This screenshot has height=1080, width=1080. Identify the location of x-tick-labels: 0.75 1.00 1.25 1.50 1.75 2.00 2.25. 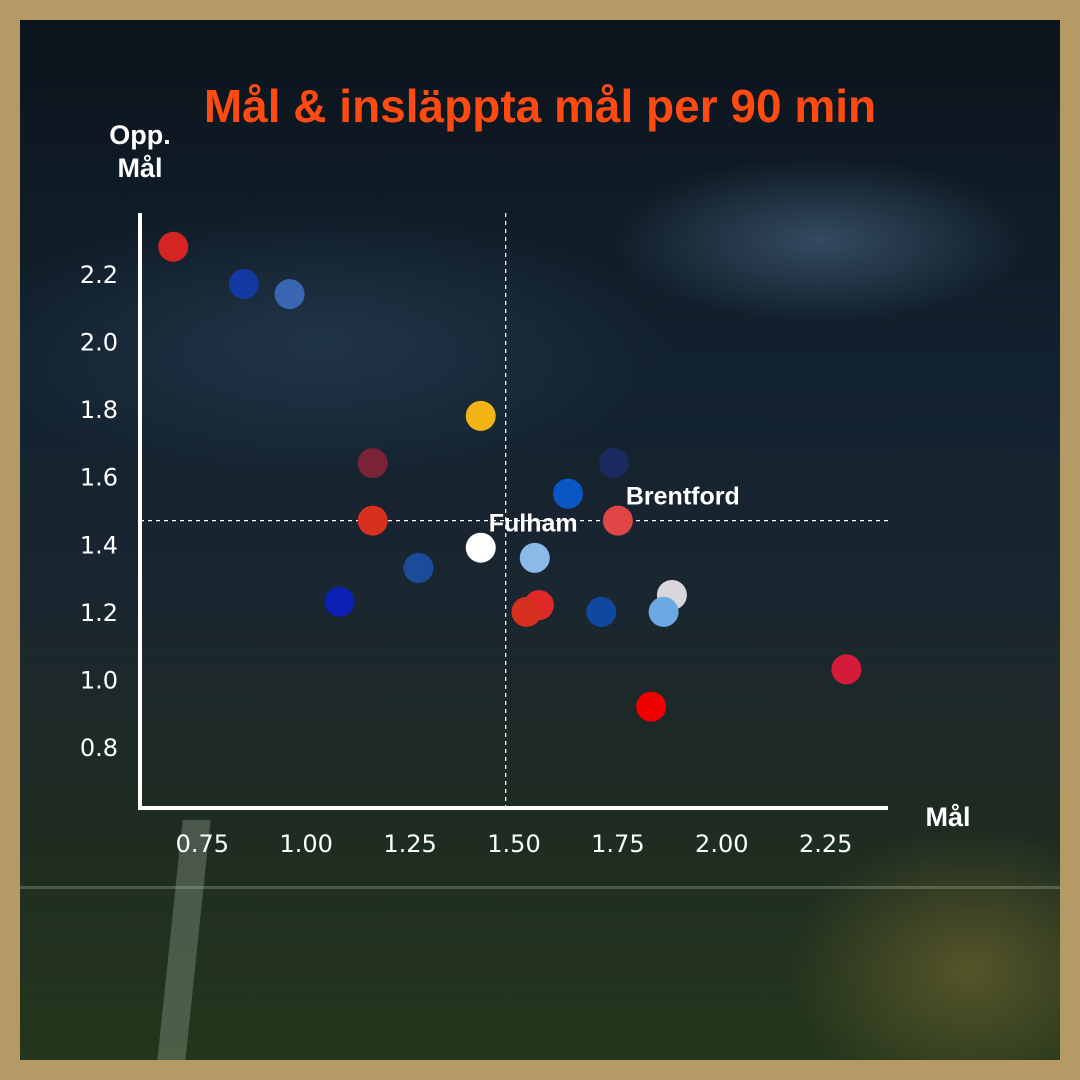
(514, 844).